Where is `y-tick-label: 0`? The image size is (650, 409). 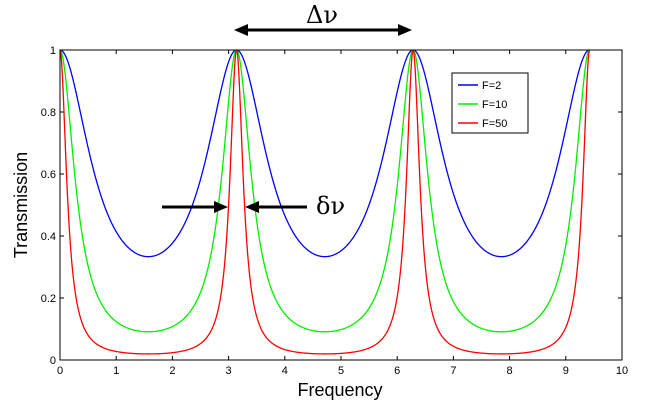
y-tick-label: 0 is located at coordinates (53, 361).